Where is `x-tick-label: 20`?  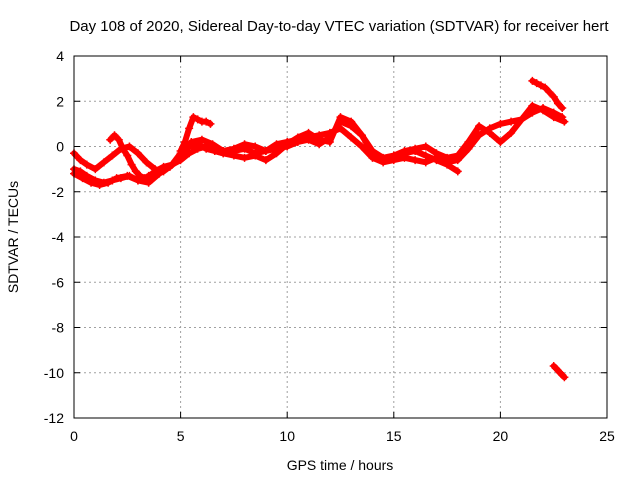
x-tick-label: 20 is located at coordinates (501, 436).